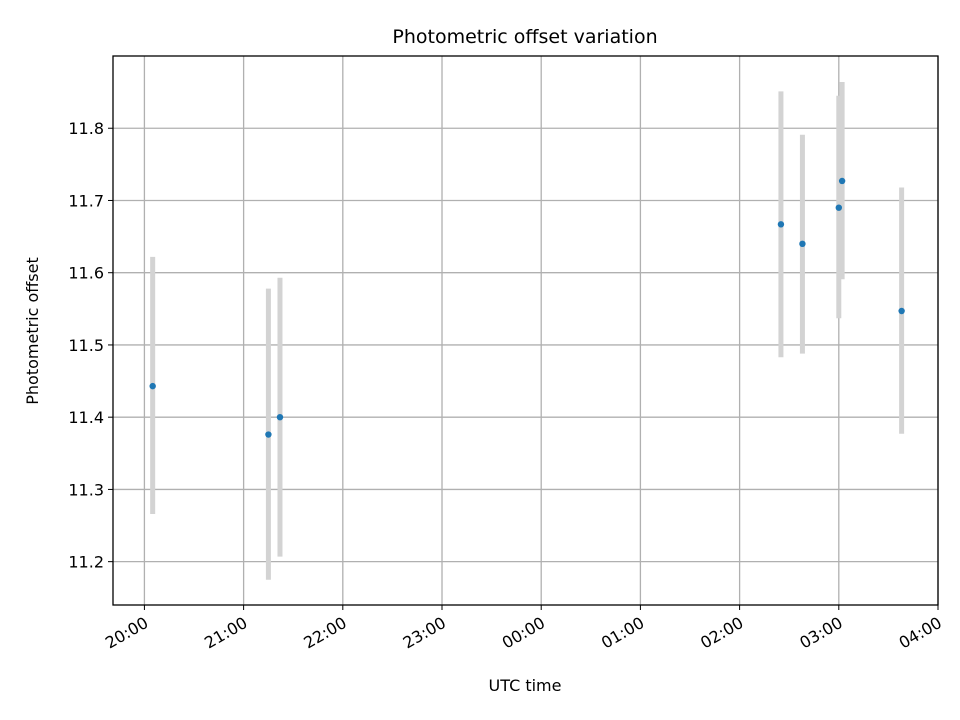 The width and height of the screenshot is (960, 720). Describe the element at coordinates (86, 345) in the screenshot. I see `y-tick-label: 11.5` at that location.